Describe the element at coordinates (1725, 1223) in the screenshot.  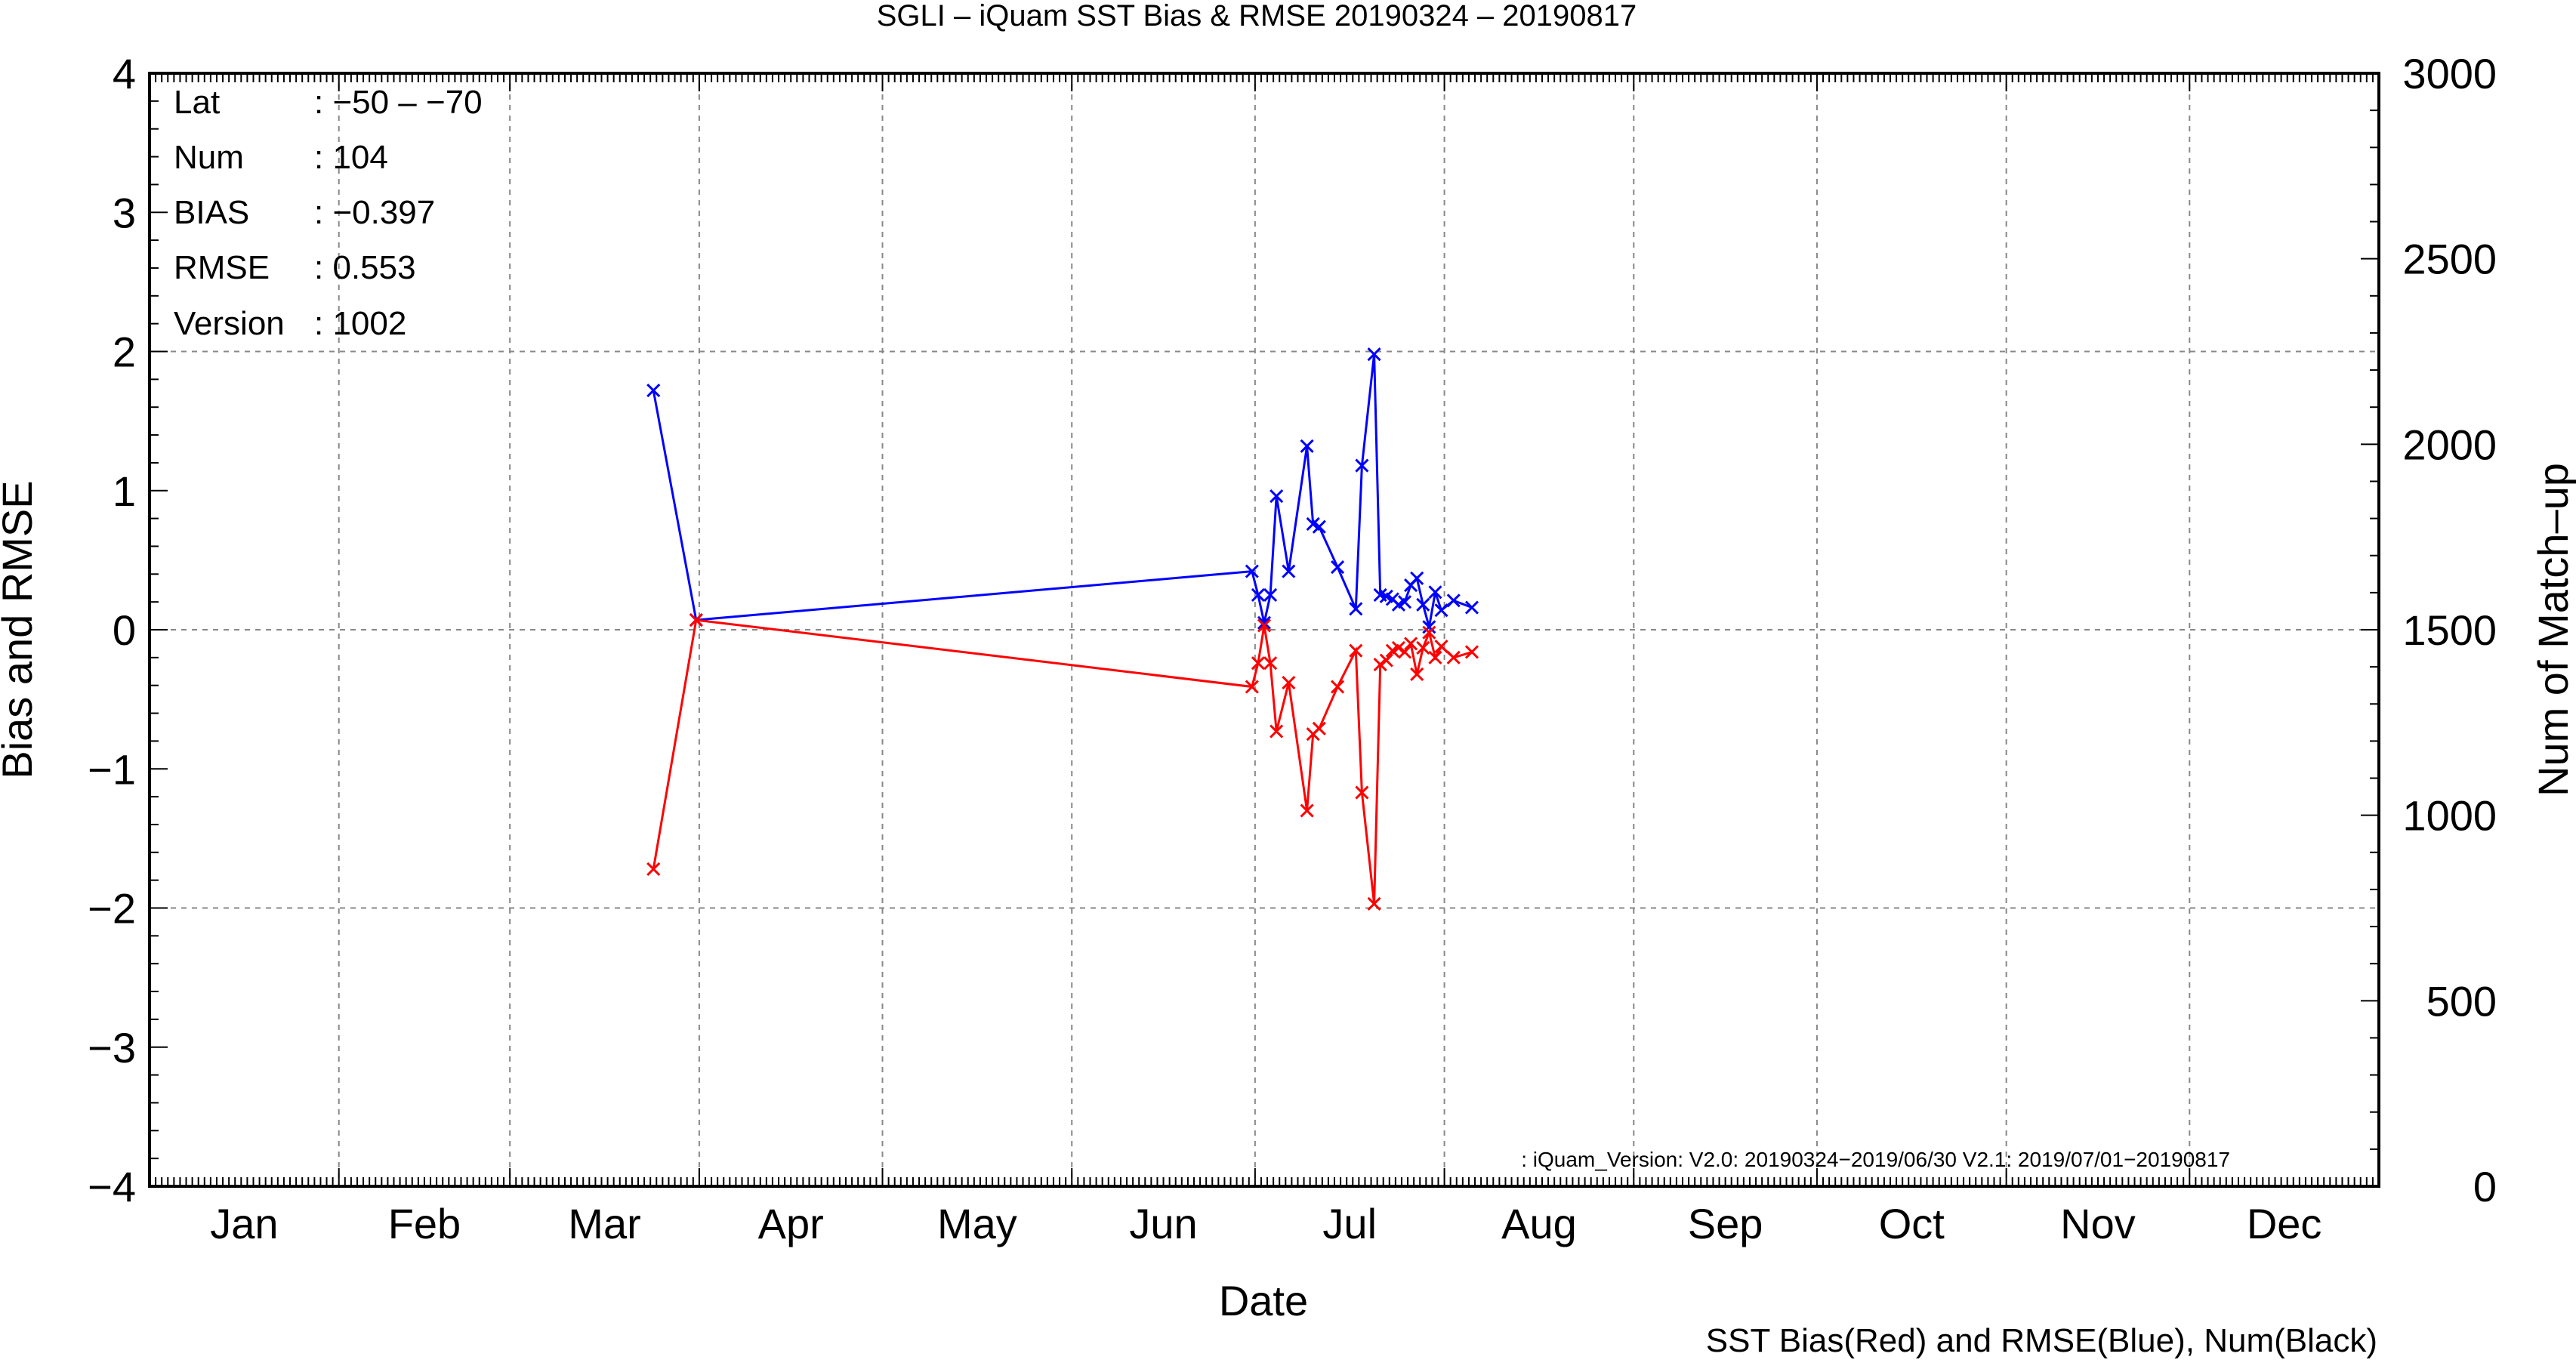
I see `month-label: Sep` at that location.